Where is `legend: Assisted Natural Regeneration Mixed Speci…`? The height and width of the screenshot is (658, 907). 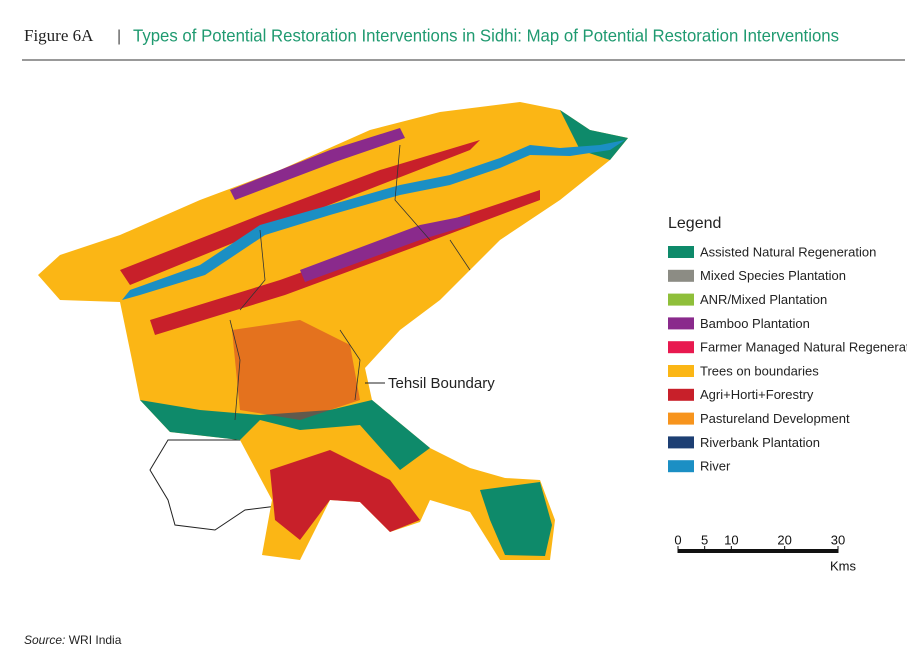
legend: Assisted Natural Regeneration Mixed Speci… is located at coordinates (787, 359).